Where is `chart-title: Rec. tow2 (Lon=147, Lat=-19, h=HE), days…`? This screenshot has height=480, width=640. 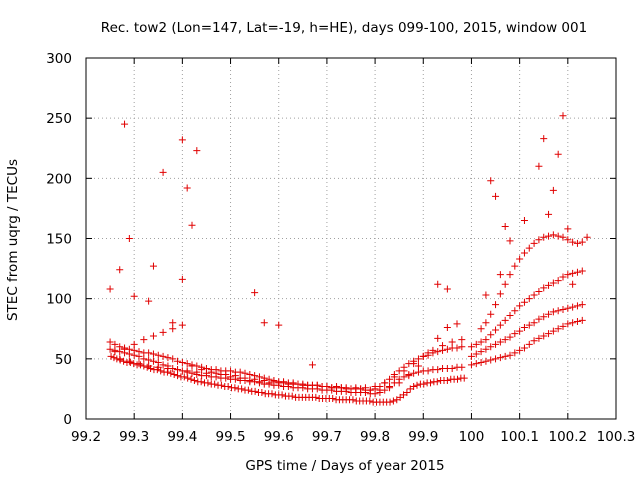
chart-title: Rec. tow2 (Lon=147, Lat=-19, h=HE), days… is located at coordinates (344, 28).